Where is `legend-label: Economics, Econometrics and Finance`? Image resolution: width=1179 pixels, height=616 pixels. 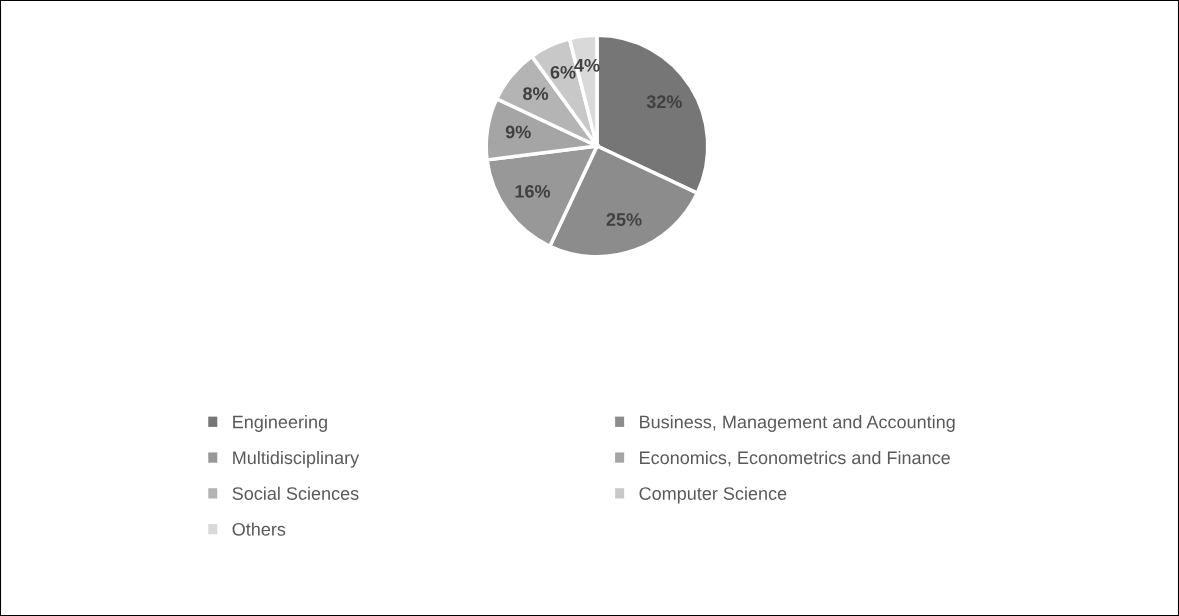 legend-label: Economics, Econometrics and Finance is located at coordinates (795, 458).